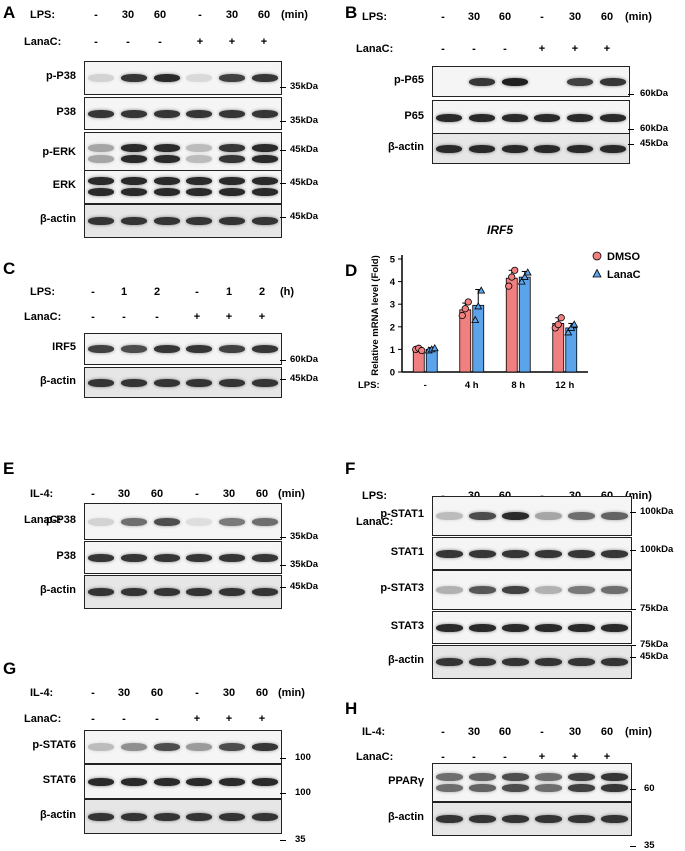  I want to click on treatment-label: IL-4:, so click(374, 732).